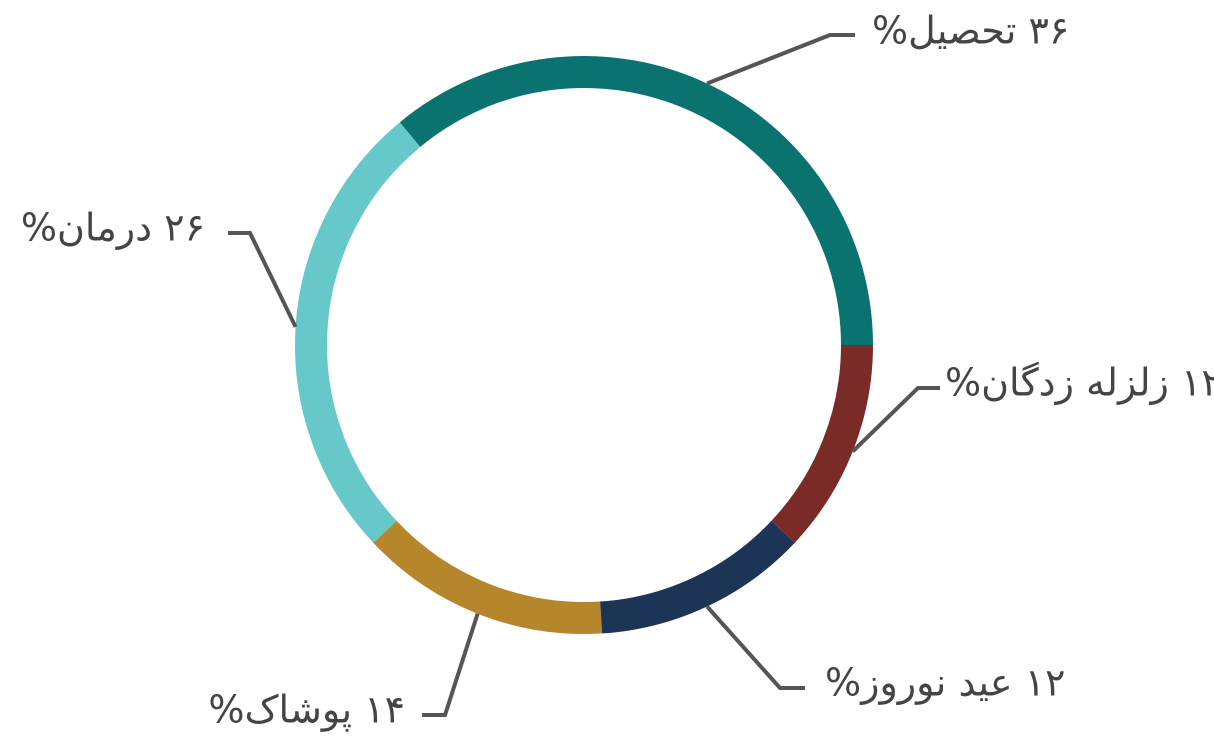 Image resolution: width=1214 pixels, height=742 pixels. I want to click on data-label: ۱۲ عید نوروز%, so click(945, 683).